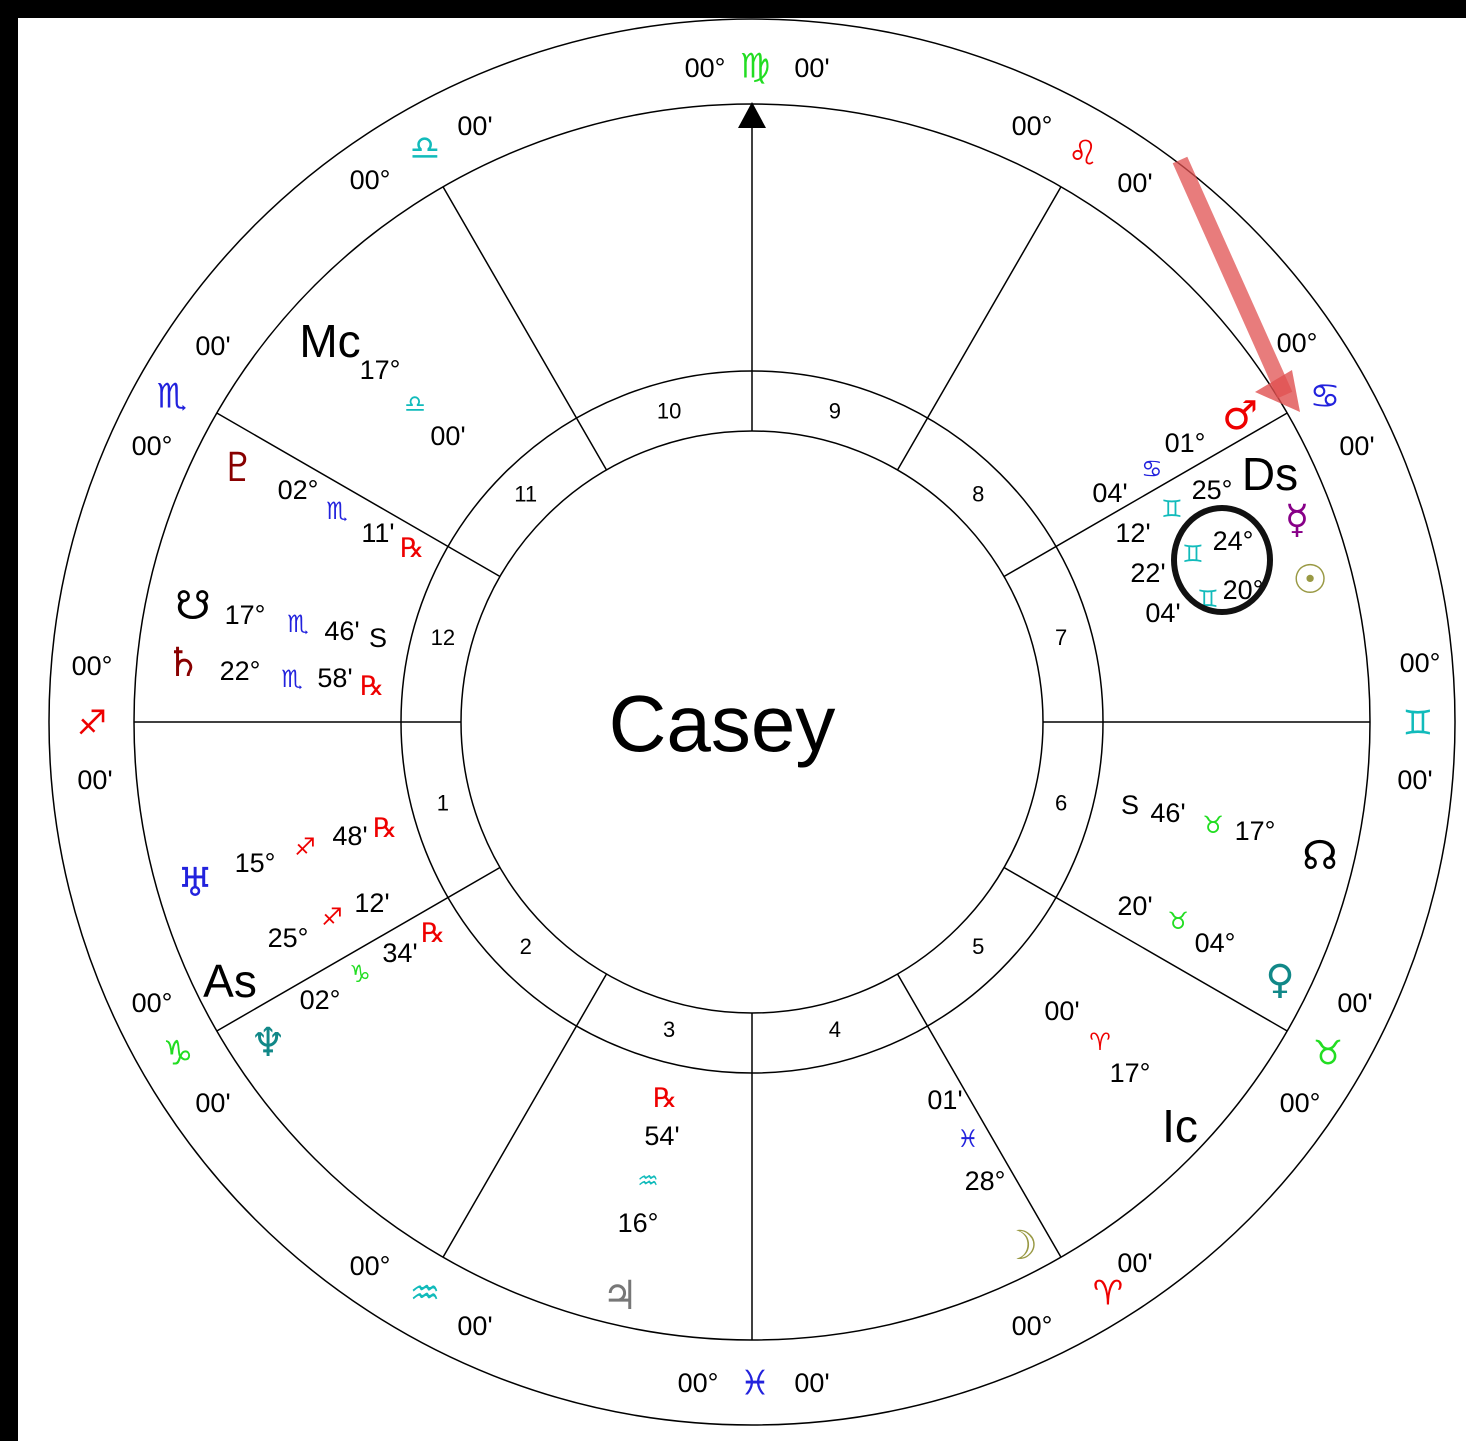 This screenshot has width=1466, height=1441. I want to click on point-sign: ♑, so click(360, 974).